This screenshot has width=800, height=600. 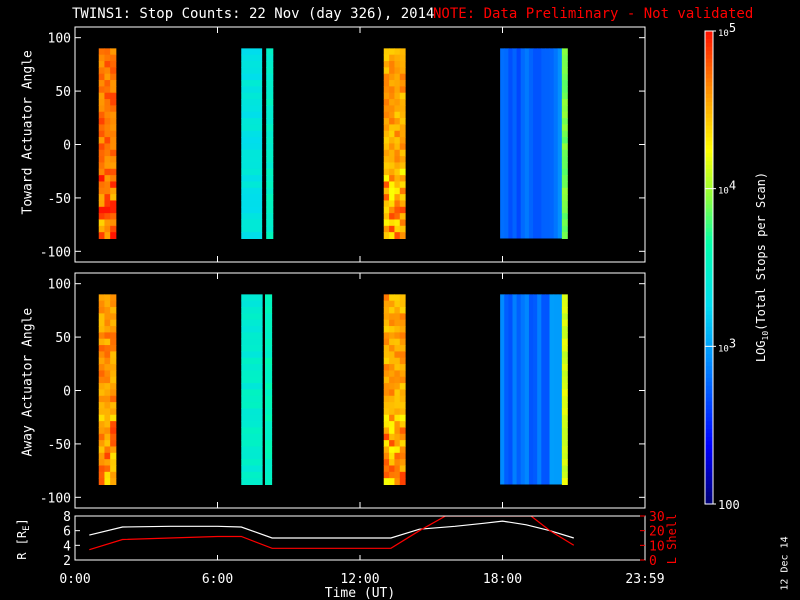 I want to click on toward-streak, so click(x=552, y=143).